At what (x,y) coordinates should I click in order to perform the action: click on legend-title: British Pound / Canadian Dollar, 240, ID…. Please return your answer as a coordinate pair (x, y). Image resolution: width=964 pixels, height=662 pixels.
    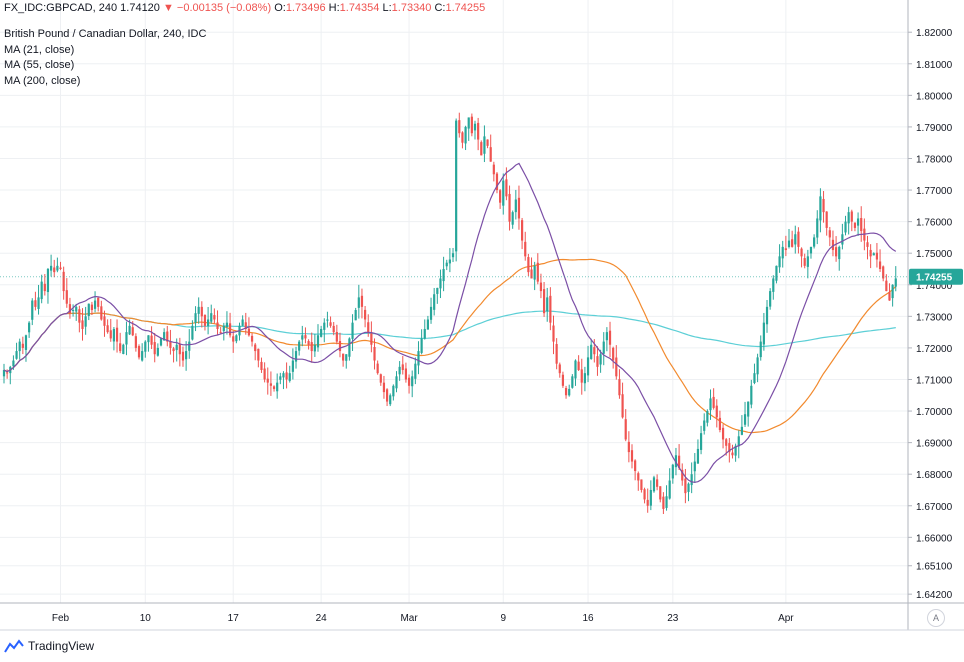
    Looking at the image, I should click on (105, 34).